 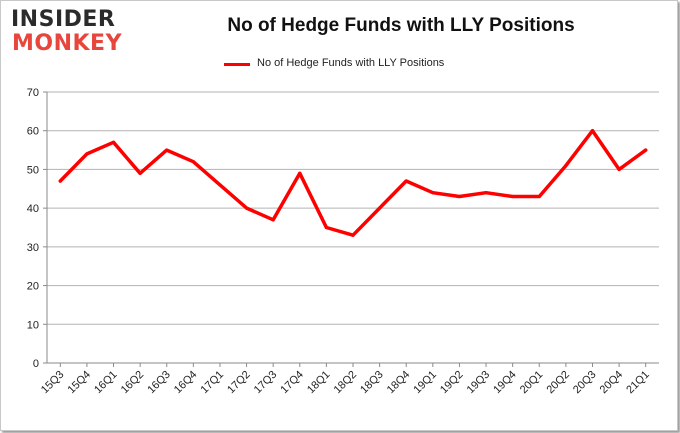 What do you see at coordinates (292, 383) in the screenshot?
I see `x-tick-label-17Q4: 17Q4` at bounding box center [292, 383].